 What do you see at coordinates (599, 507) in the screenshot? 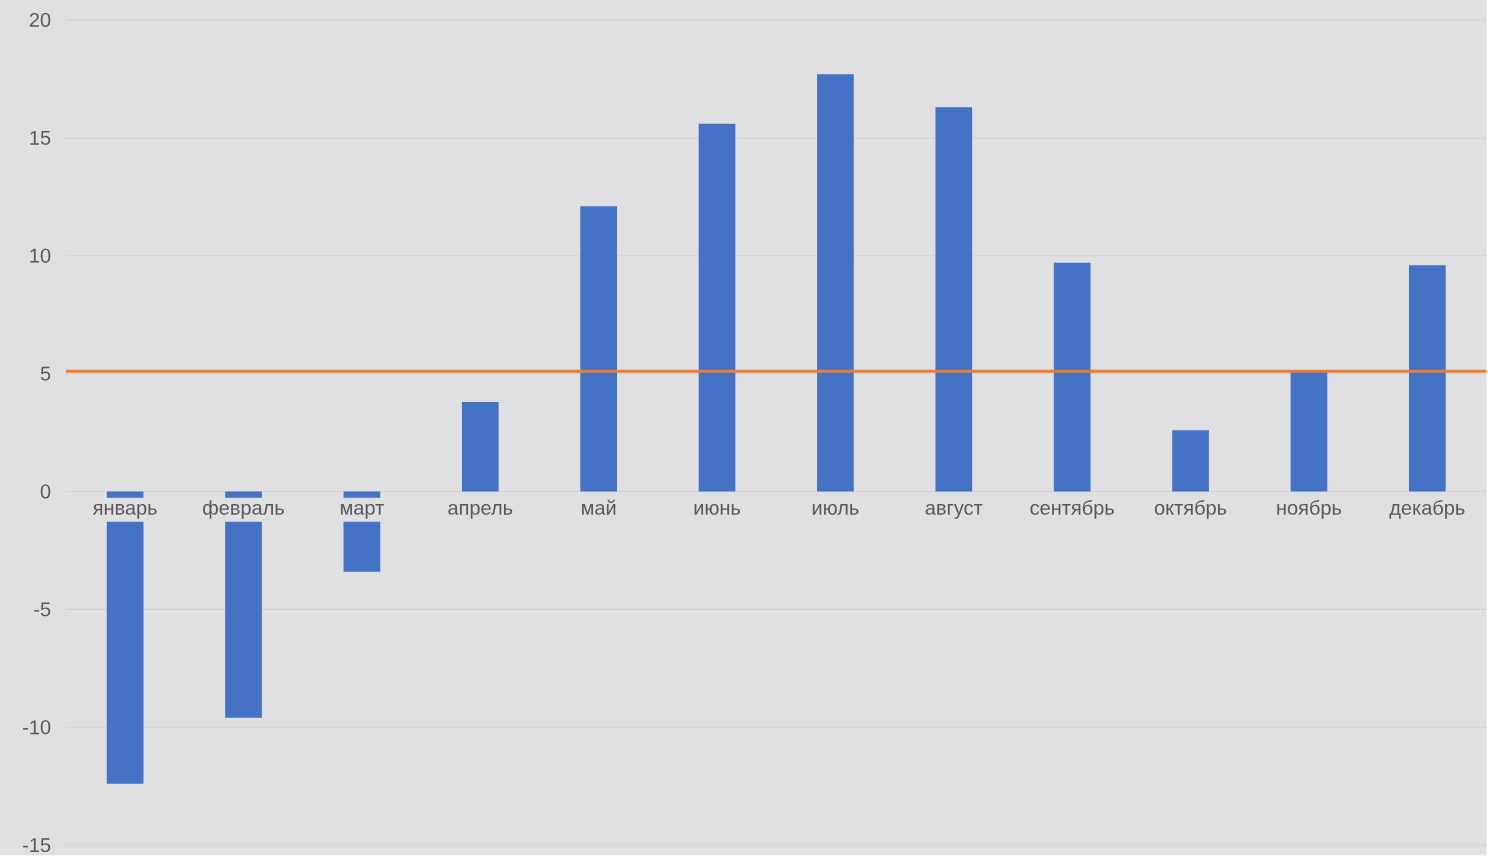
I see `x-tick-label: май` at bounding box center [599, 507].